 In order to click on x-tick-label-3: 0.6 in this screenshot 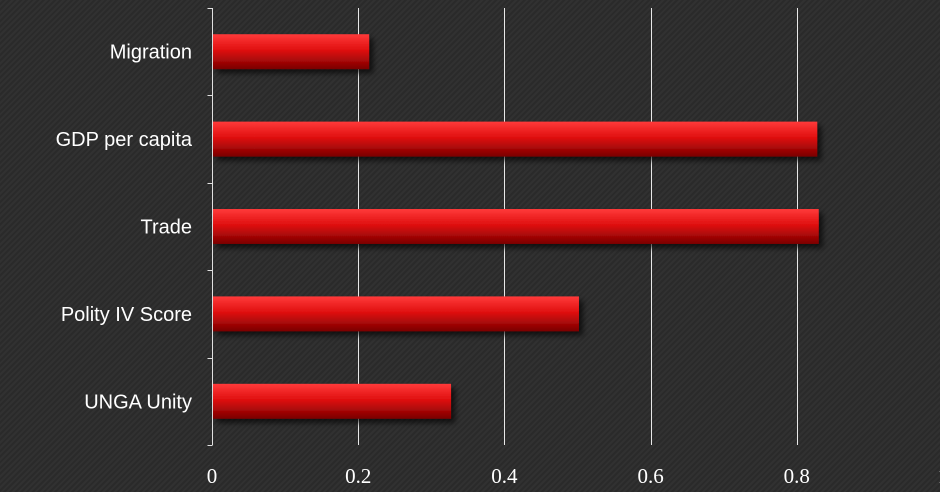, I will do `click(650, 476)`.